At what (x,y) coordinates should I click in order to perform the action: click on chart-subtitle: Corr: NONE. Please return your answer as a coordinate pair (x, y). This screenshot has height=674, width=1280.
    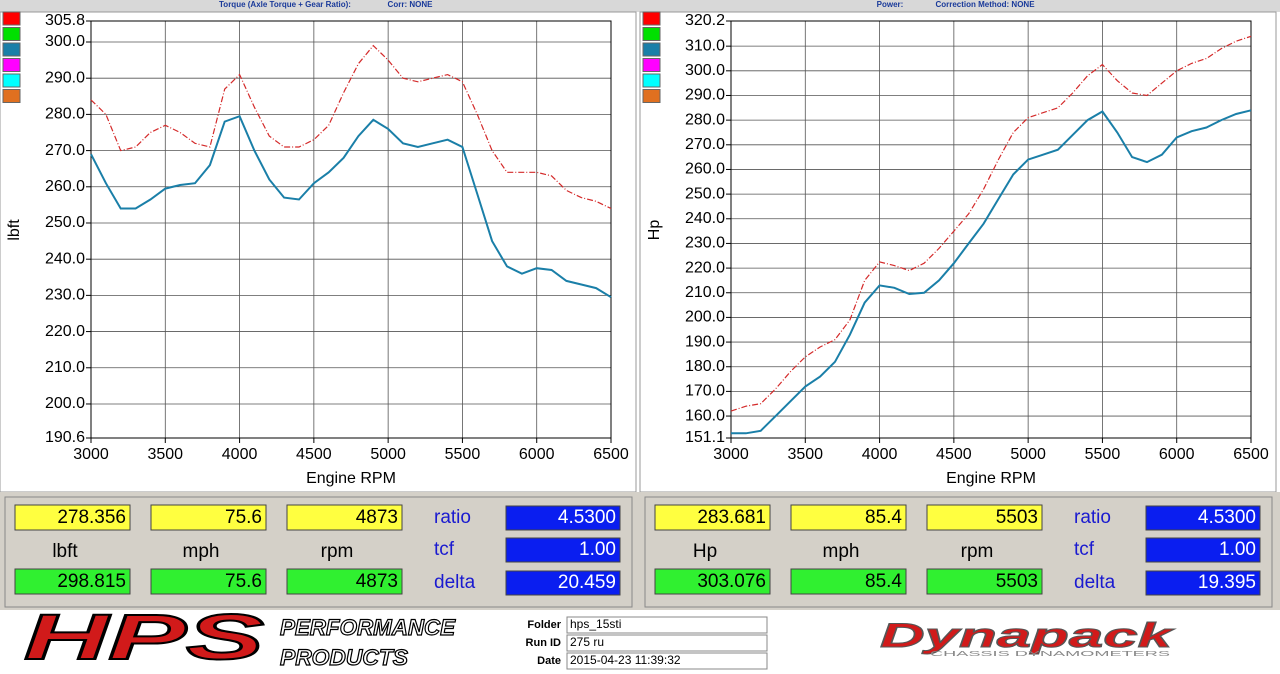
    Looking at the image, I should click on (411, 4).